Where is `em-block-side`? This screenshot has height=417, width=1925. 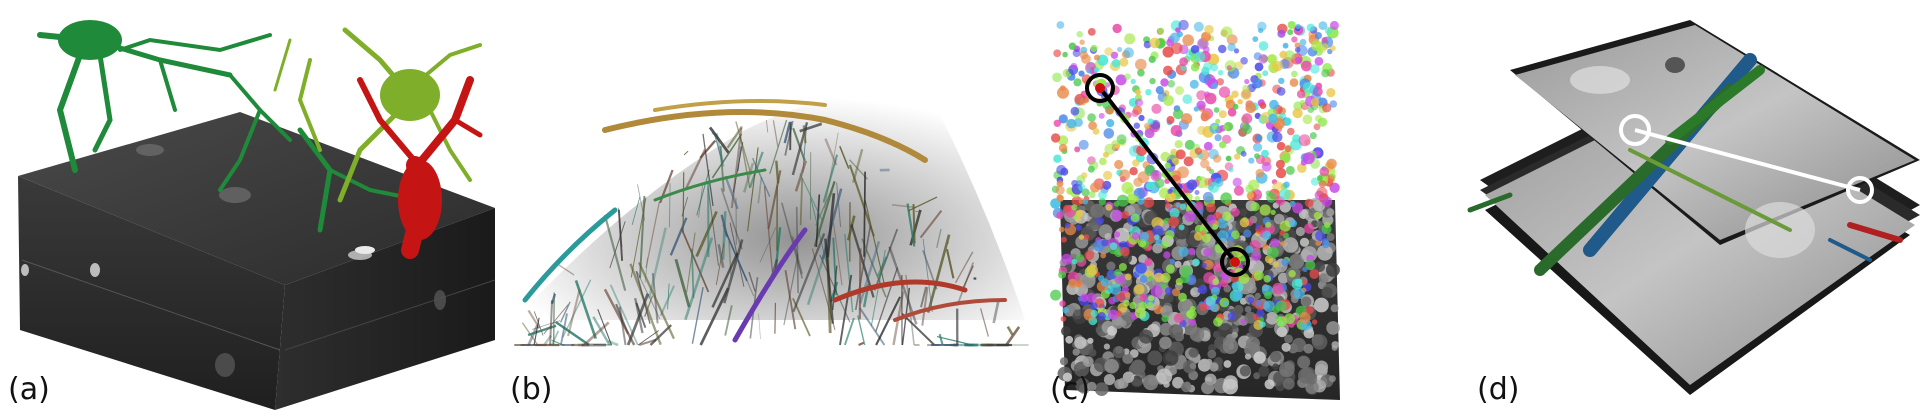
em-block-side is located at coordinates (385, 309).